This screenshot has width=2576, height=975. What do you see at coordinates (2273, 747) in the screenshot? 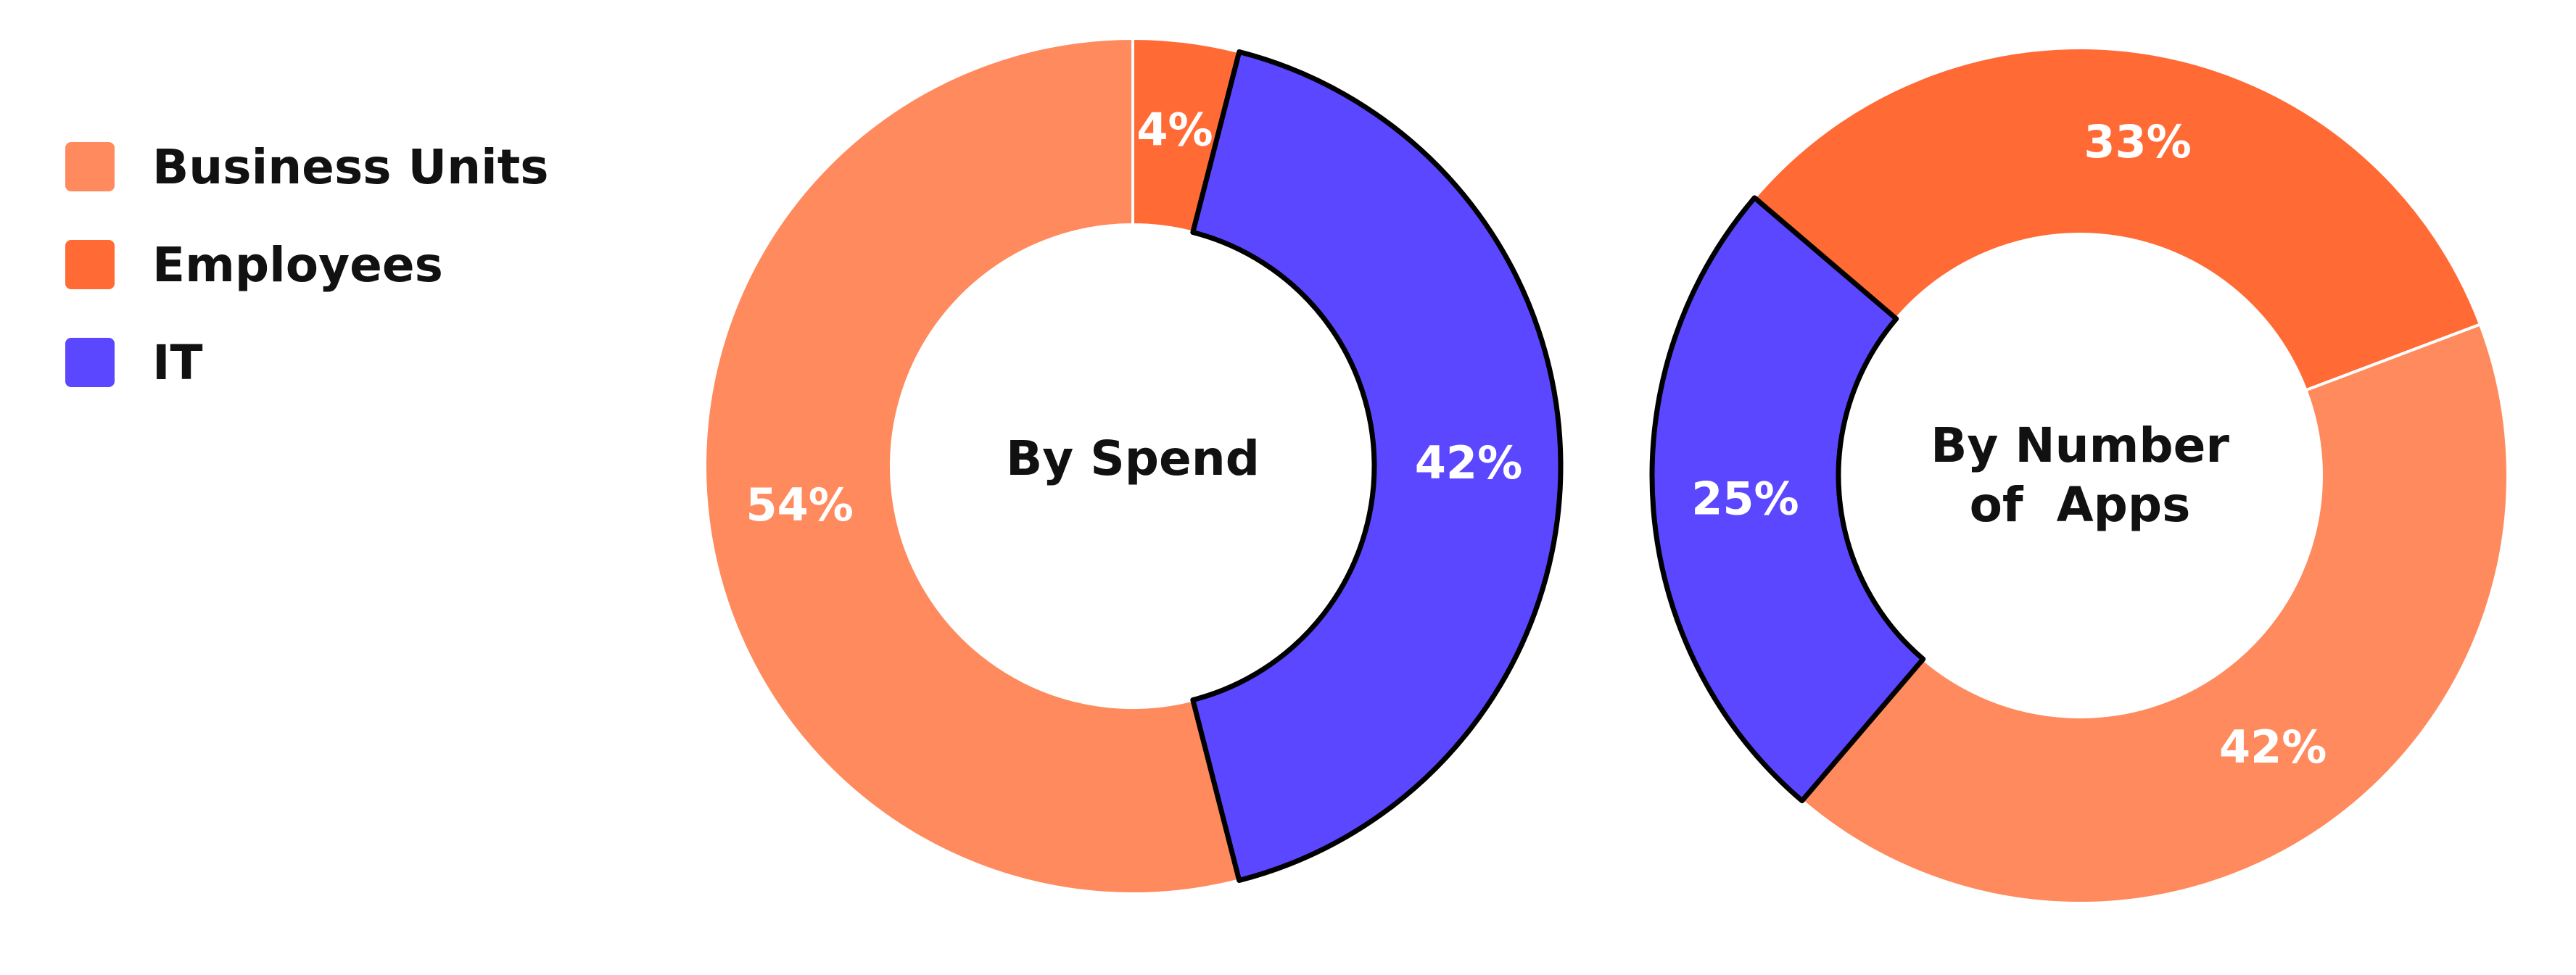
I see `slice-label-business-units: 42%` at bounding box center [2273, 747].